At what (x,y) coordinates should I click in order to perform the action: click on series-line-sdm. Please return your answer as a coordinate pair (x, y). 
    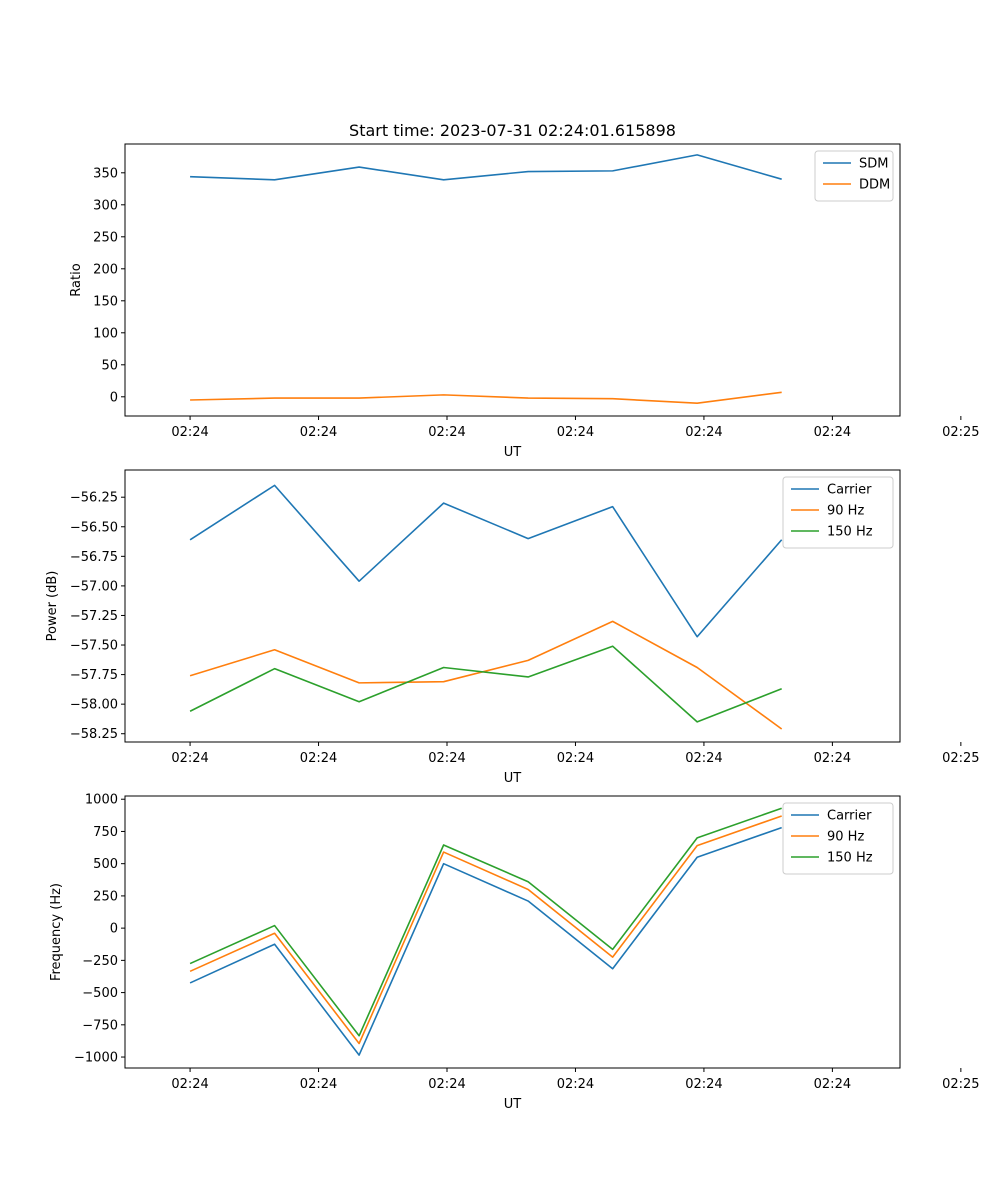
    Looking at the image, I should click on (486, 167).